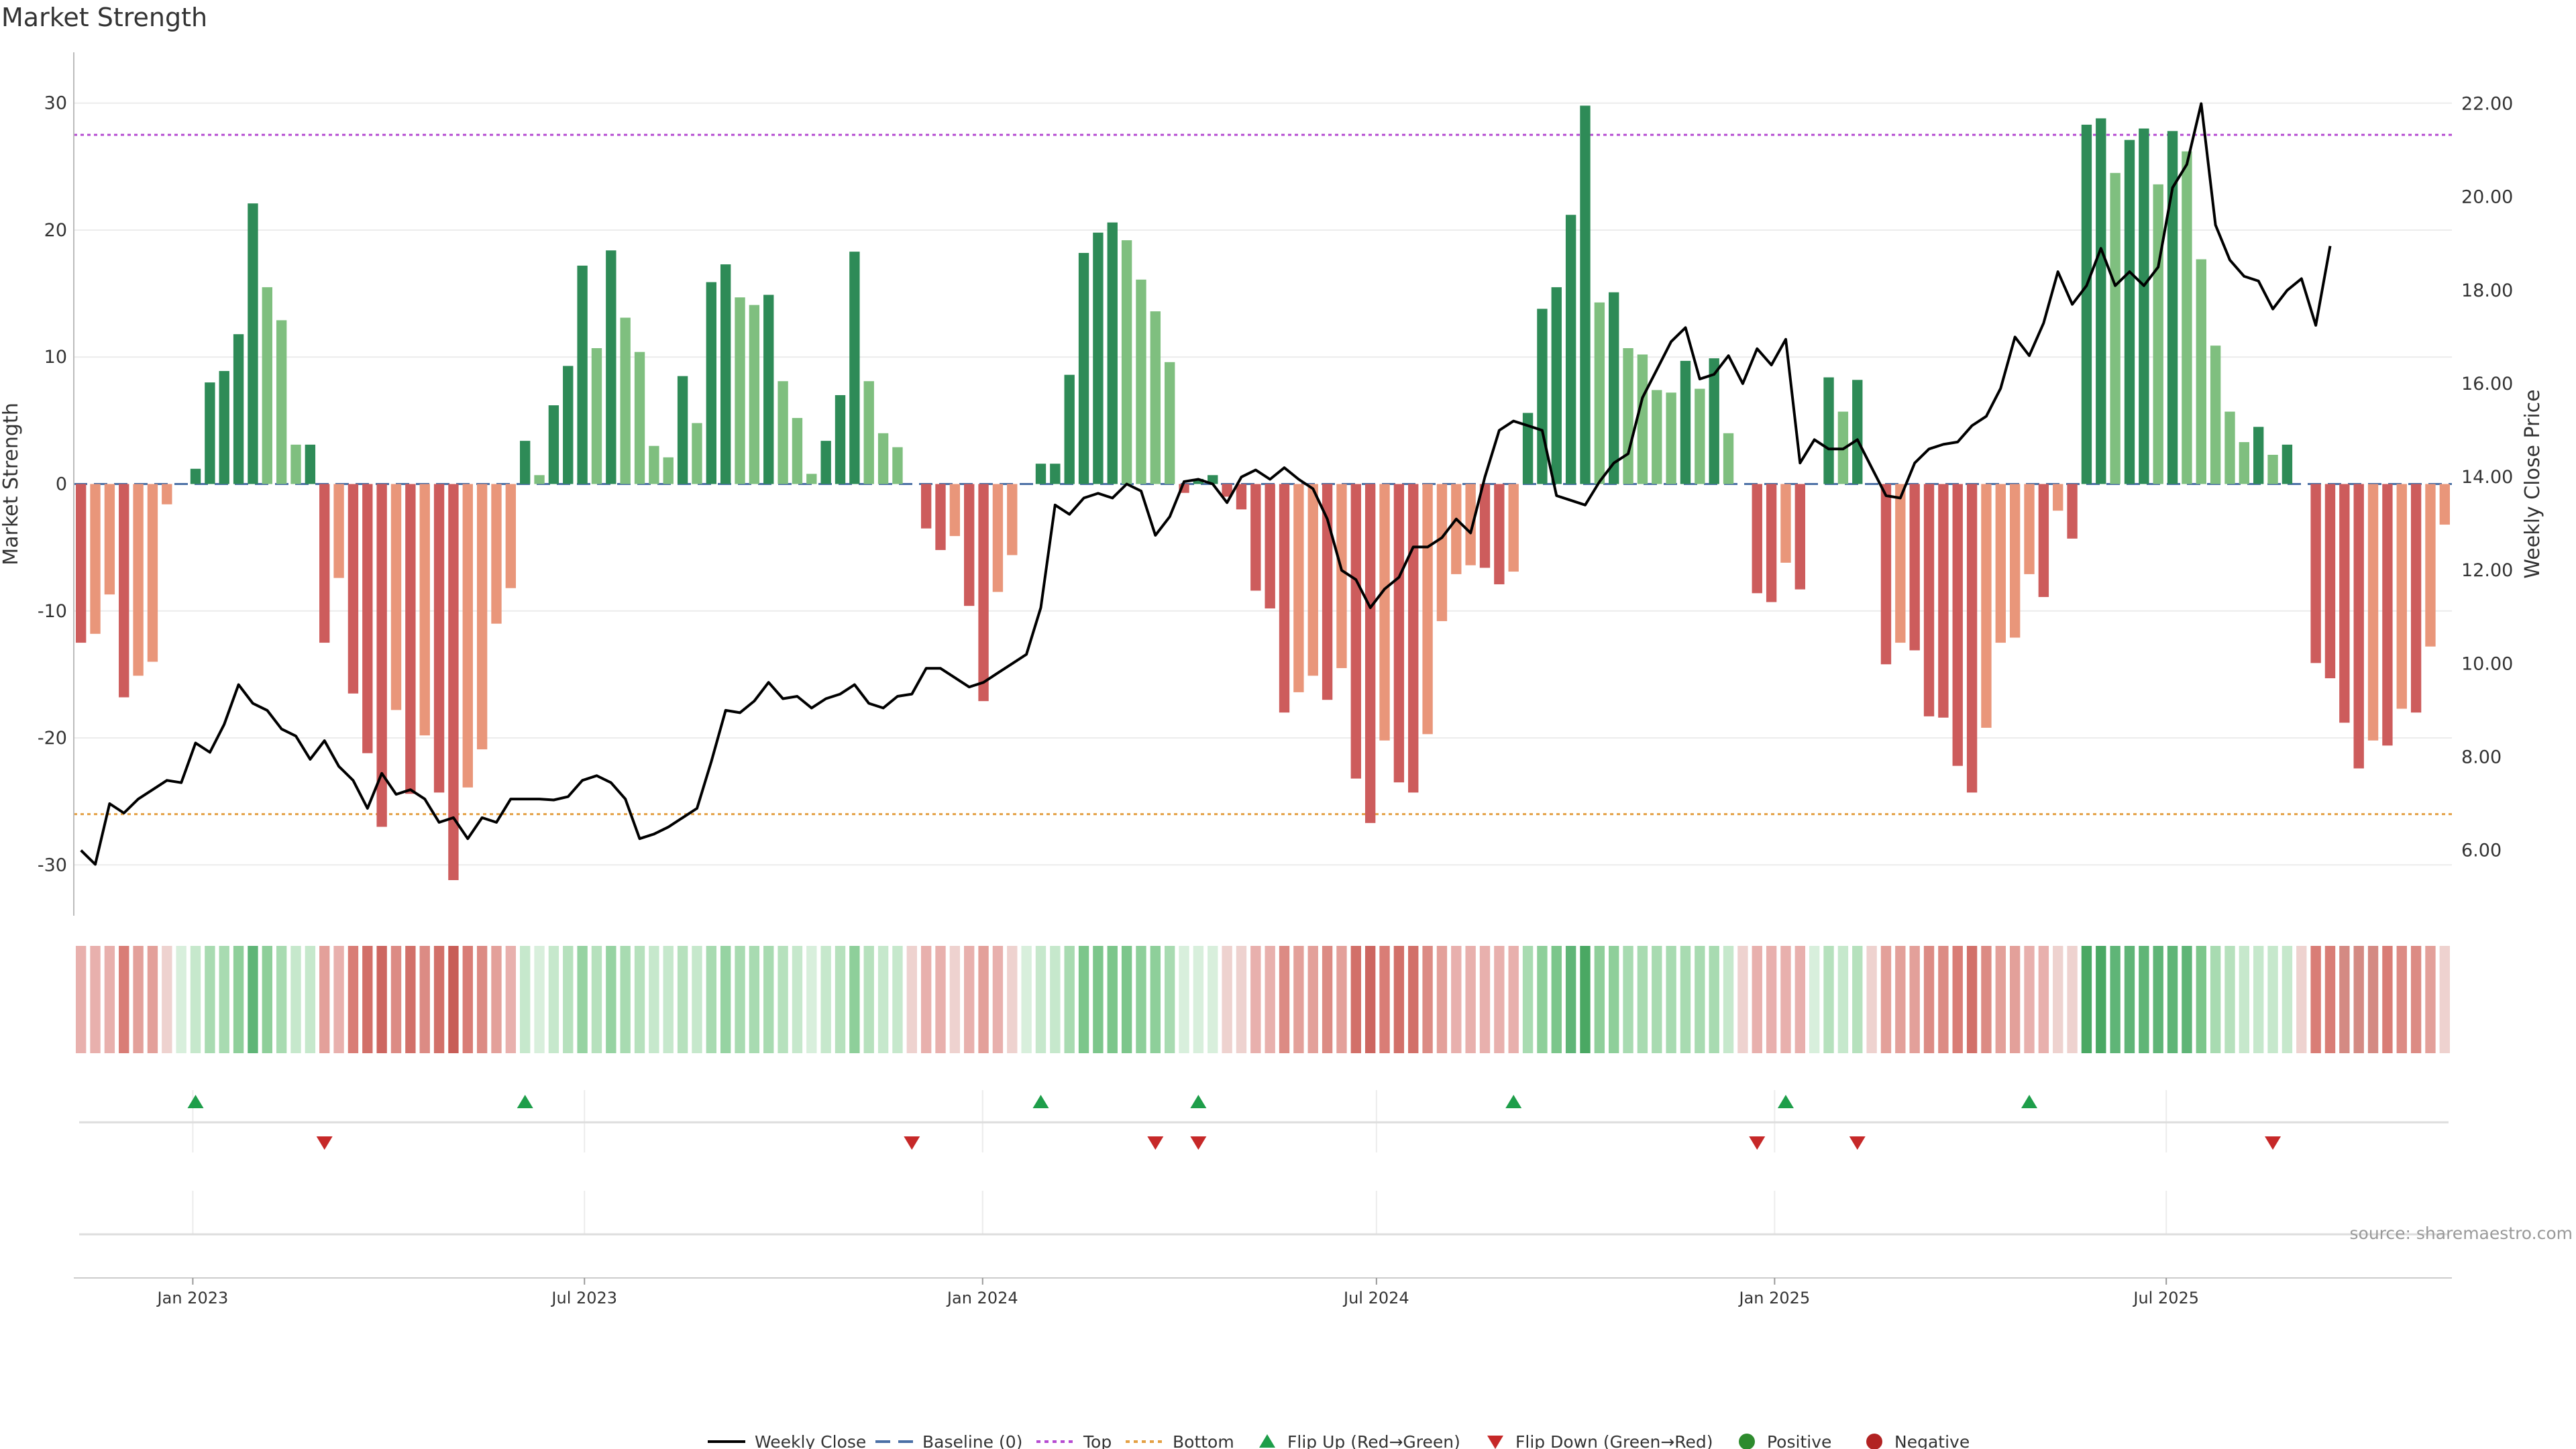 The width and height of the screenshot is (2576, 1449). Describe the element at coordinates (192, 1298) in the screenshot. I see `x-tick-label: Jan 2023` at that location.